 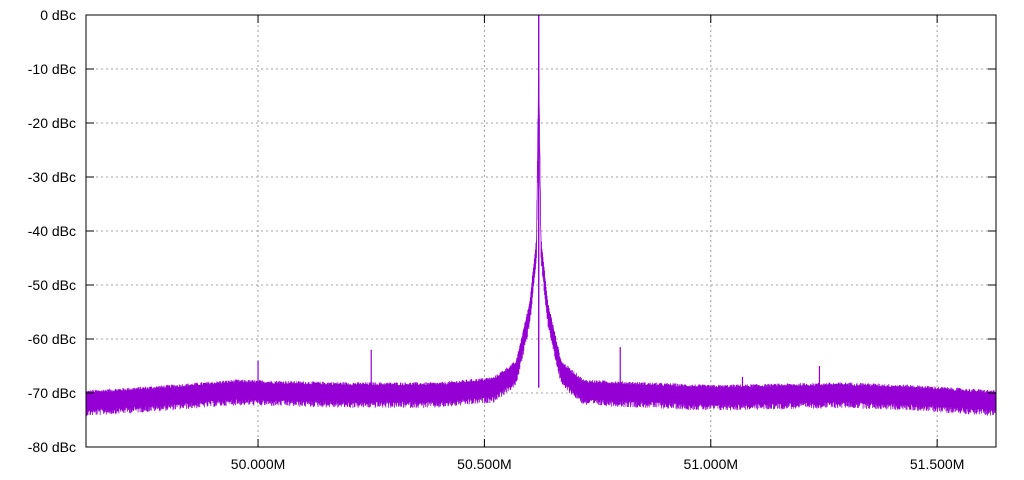 I want to click on x-tick-label: 50.500M, so click(x=484, y=464).